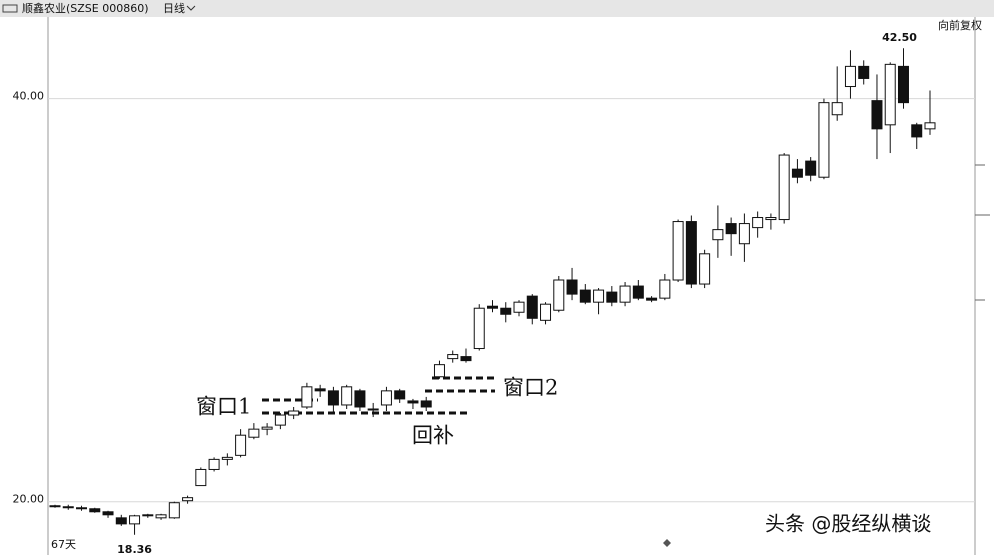 This screenshot has height=555, width=994. What do you see at coordinates (191, 8) in the screenshot?
I see `chevron` at bounding box center [191, 8].